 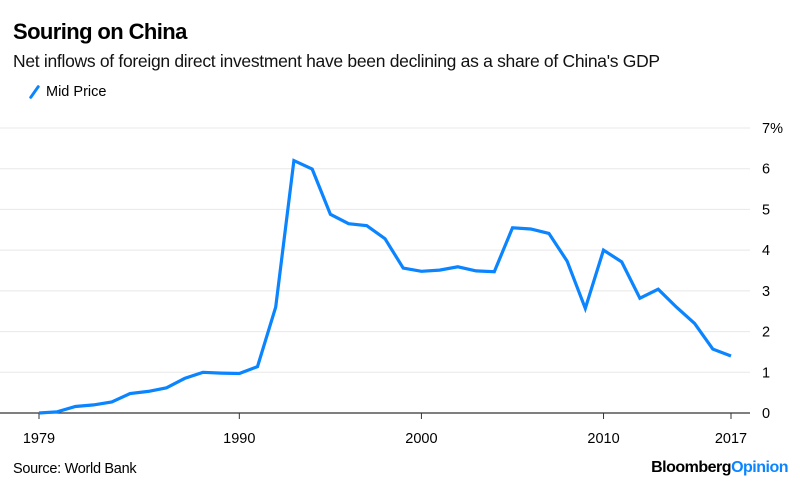 What do you see at coordinates (731, 439) in the screenshot?
I see `x-tick-label: 2017` at bounding box center [731, 439].